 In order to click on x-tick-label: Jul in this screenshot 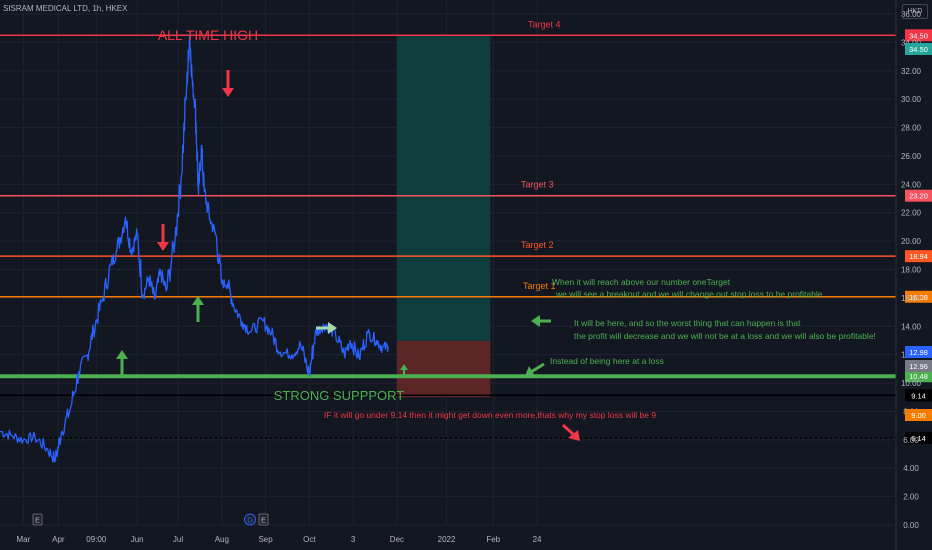, I will do `click(178, 539)`.